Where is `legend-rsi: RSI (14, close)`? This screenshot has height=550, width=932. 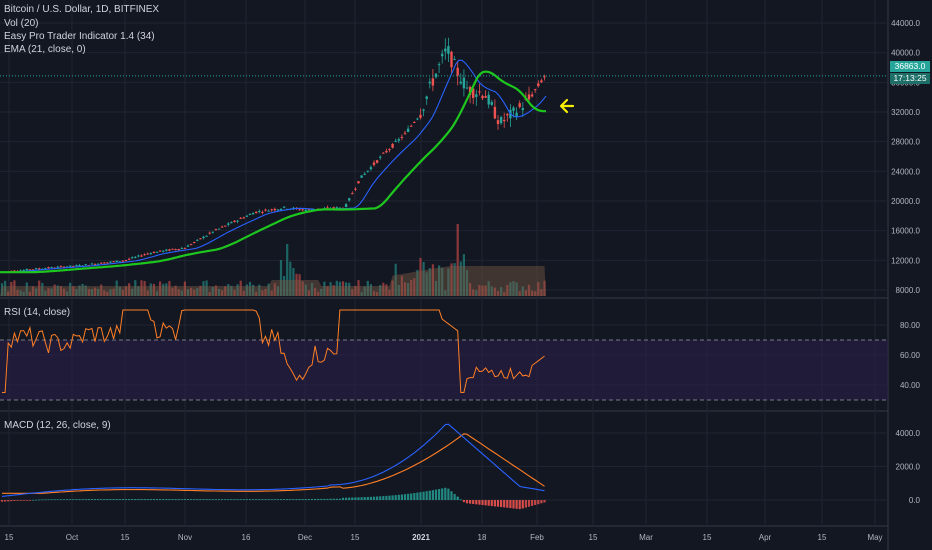 legend-rsi: RSI (14, close) is located at coordinates (37, 312).